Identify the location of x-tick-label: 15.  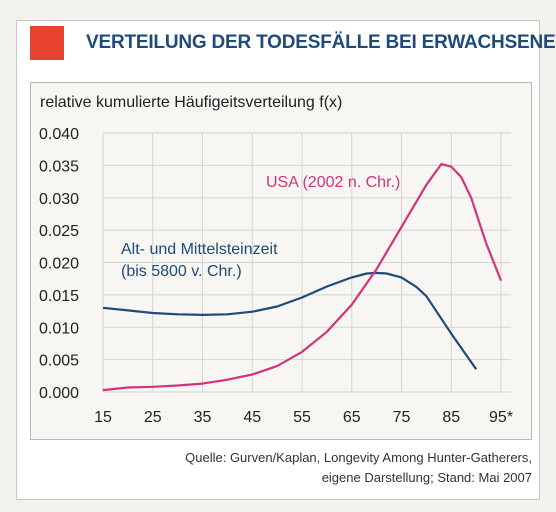
(103, 417).